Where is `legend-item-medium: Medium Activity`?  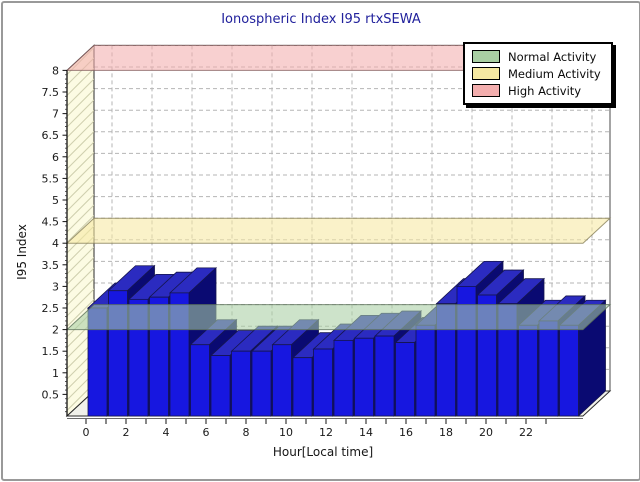 legend-item-medium: Medium Activity is located at coordinates (536, 73).